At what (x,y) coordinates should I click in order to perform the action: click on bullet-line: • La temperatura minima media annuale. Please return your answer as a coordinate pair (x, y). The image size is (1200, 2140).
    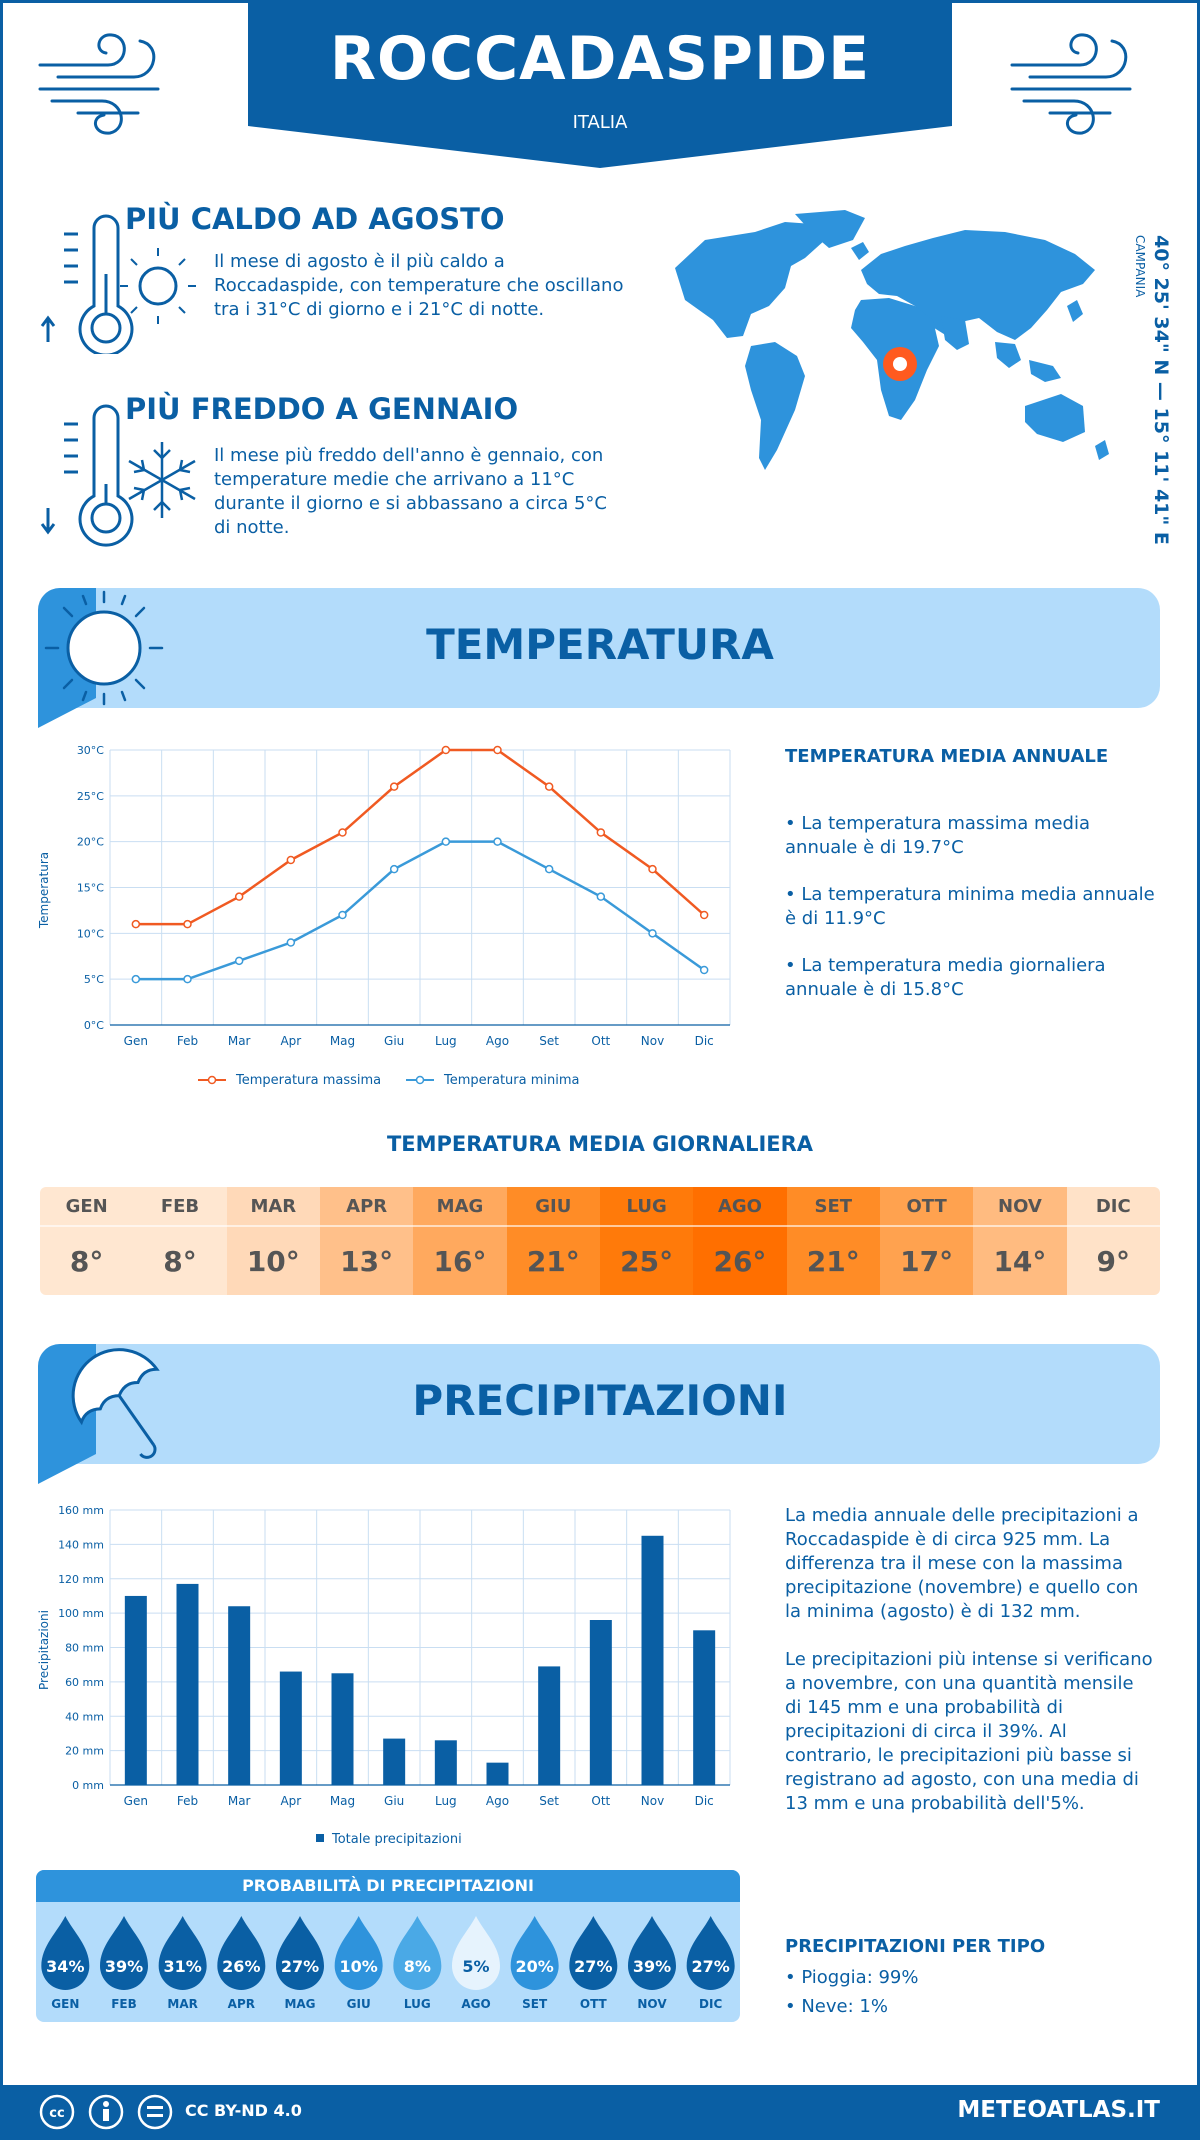
    Looking at the image, I should click on (970, 894).